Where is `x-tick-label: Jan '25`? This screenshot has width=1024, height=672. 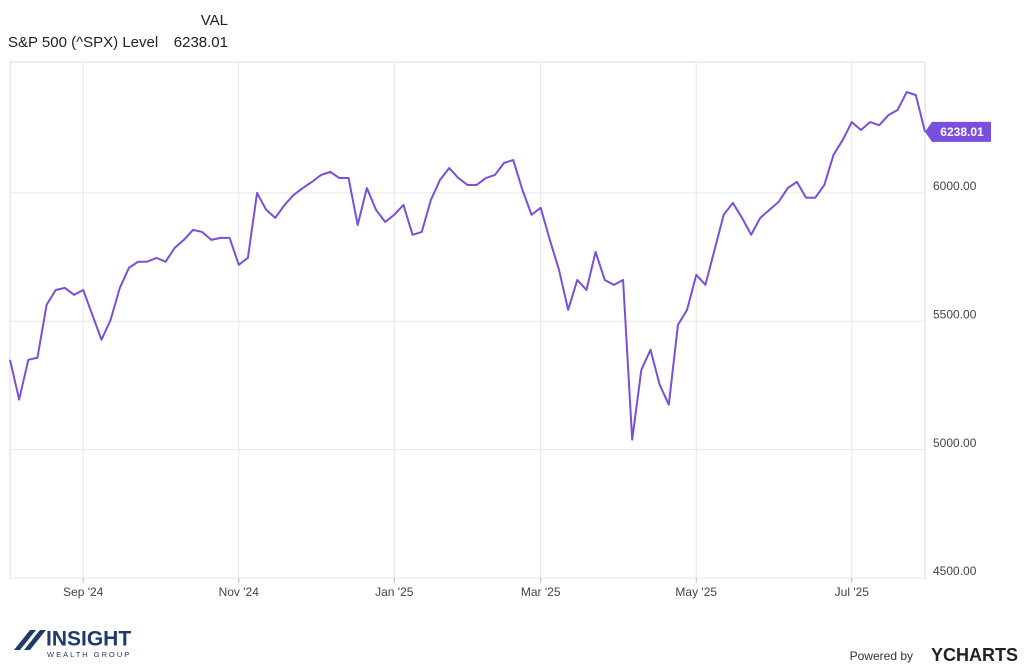
x-tick-label: Jan '25 is located at coordinates (394, 592).